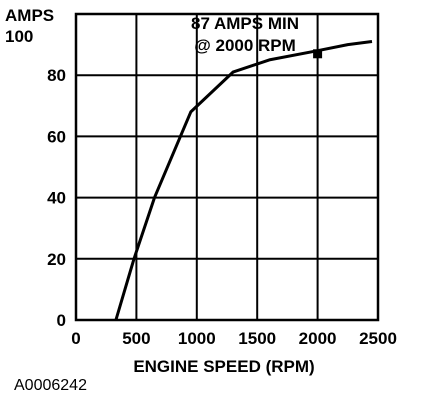  Describe the element at coordinates (136, 338) in the screenshot. I see `x-tick-label: 500` at that location.